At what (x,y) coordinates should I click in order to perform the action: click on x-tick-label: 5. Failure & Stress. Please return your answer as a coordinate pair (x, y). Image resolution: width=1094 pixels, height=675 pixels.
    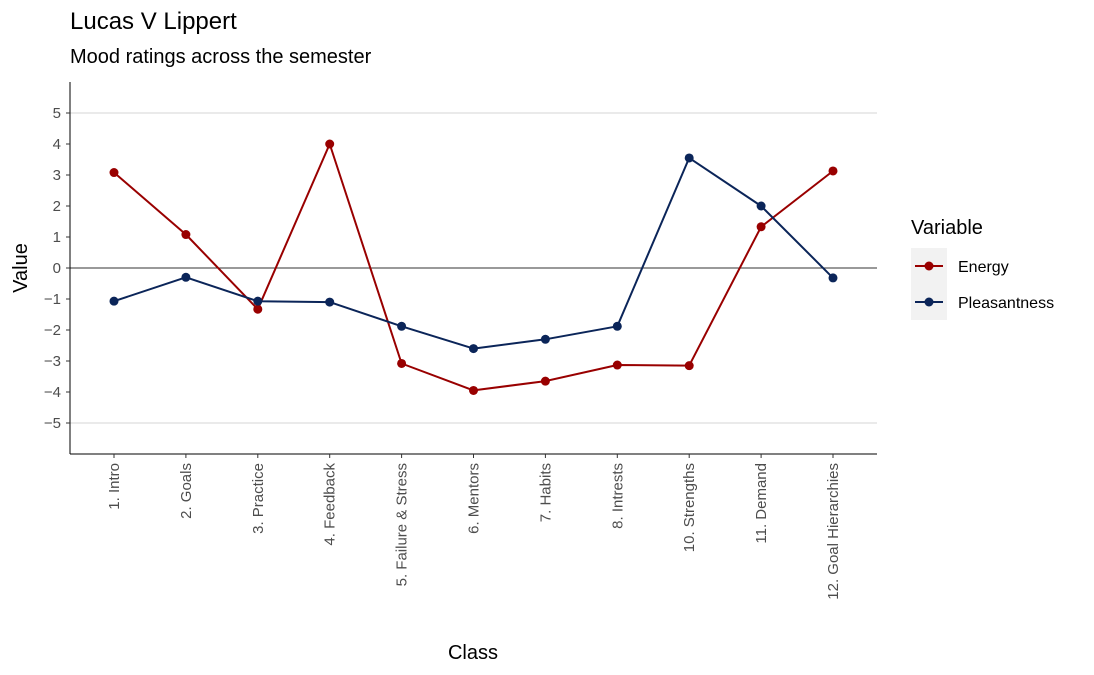
    Looking at the image, I should click on (402, 524).